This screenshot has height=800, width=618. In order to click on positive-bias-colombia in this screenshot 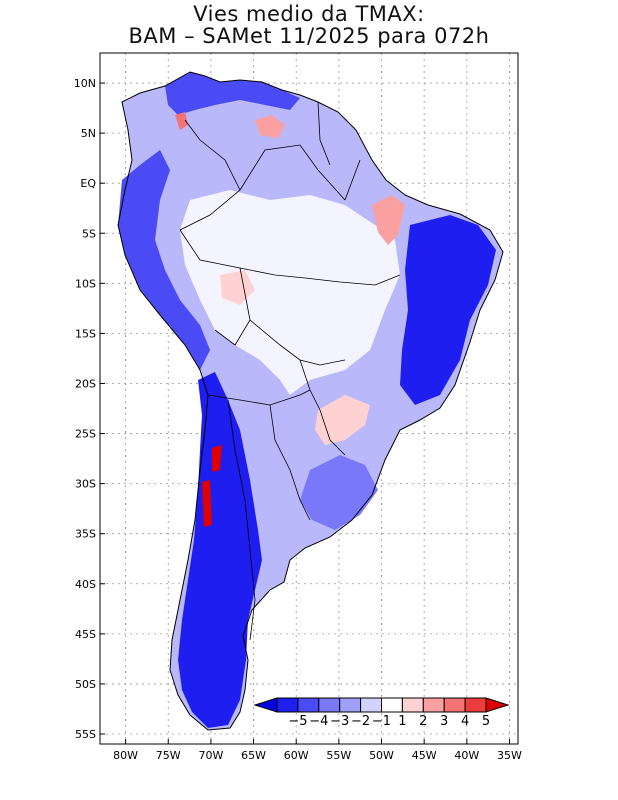, I will do `click(181, 121)`.